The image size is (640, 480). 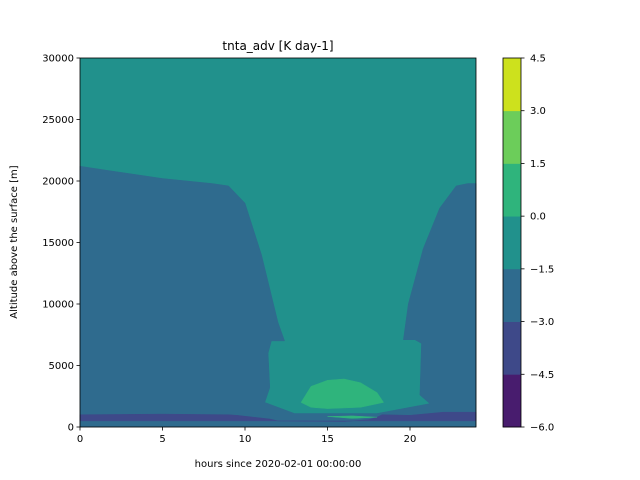 I want to click on y-tick-label: 20000, so click(x=58, y=182).